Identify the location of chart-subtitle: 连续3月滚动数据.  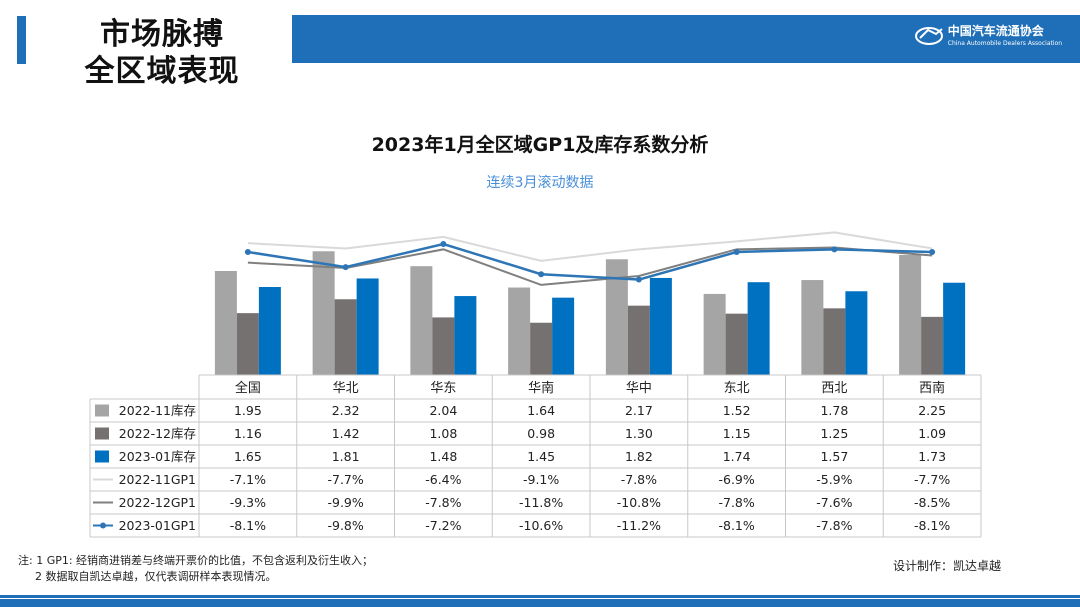
(540, 183).